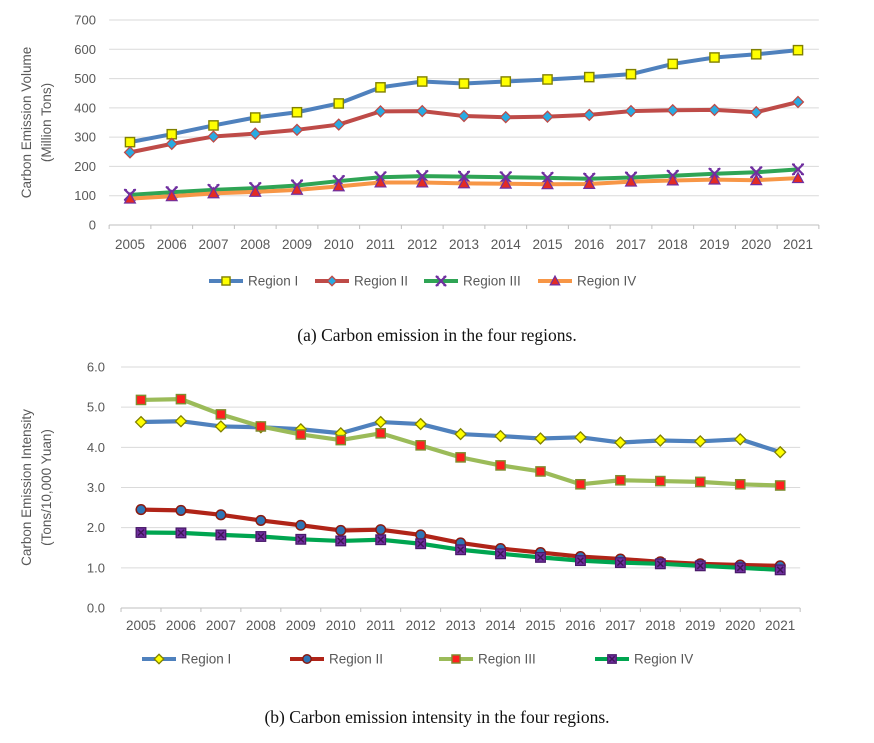  What do you see at coordinates (96, 608) in the screenshot?
I see `y-tick-label: 0.0` at bounding box center [96, 608].